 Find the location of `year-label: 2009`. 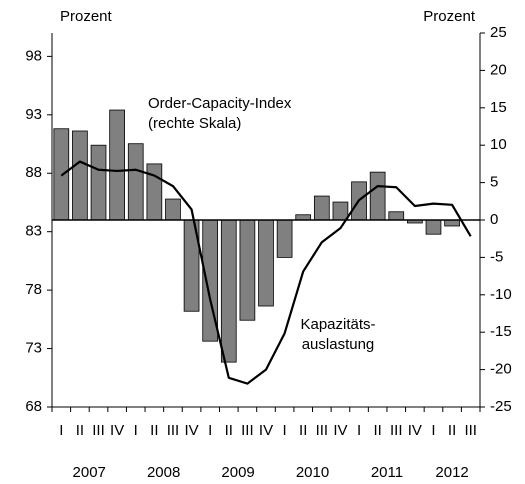

year-label: 2009 is located at coordinates (237, 472).